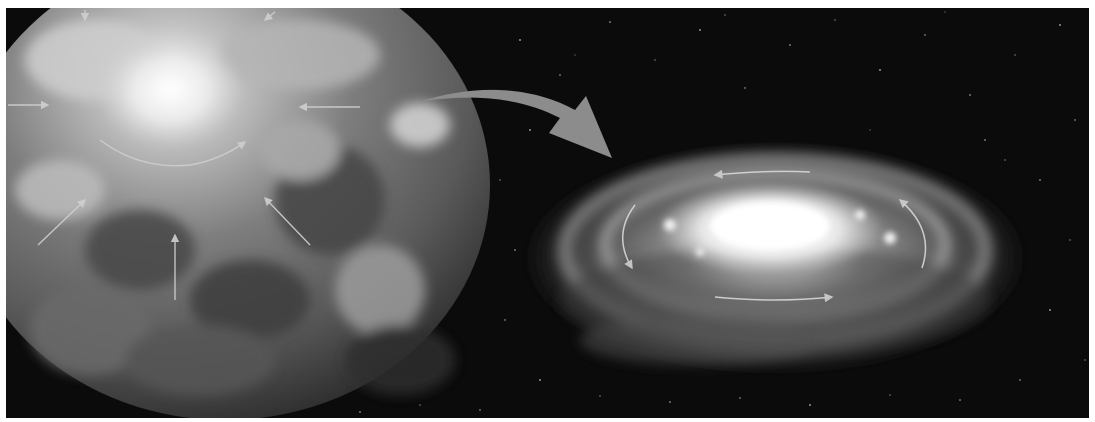 The image size is (1095, 422). What do you see at coordinates (515, 123) in the screenshot?
I see `curved-arrow-icon` at bounding box center [515, 123].